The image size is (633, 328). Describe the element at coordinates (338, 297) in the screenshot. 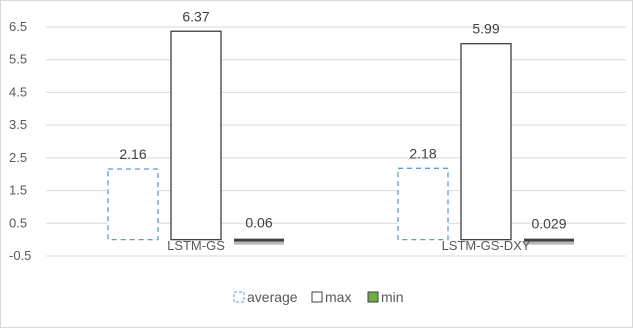

I see `legend-label-max: max` at that location.